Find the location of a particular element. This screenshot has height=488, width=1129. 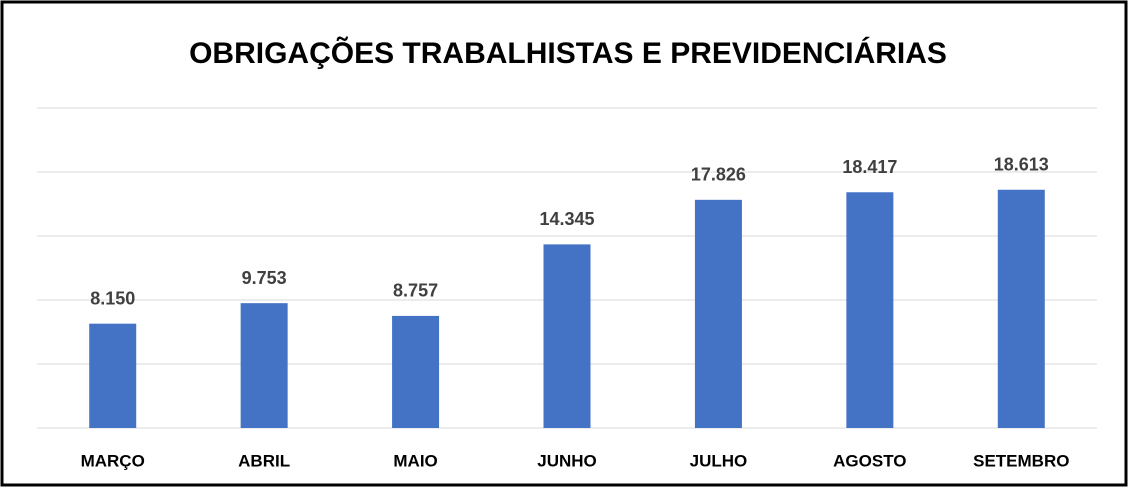

x-tick-label: MAIO is located at coordinates (415, 460).